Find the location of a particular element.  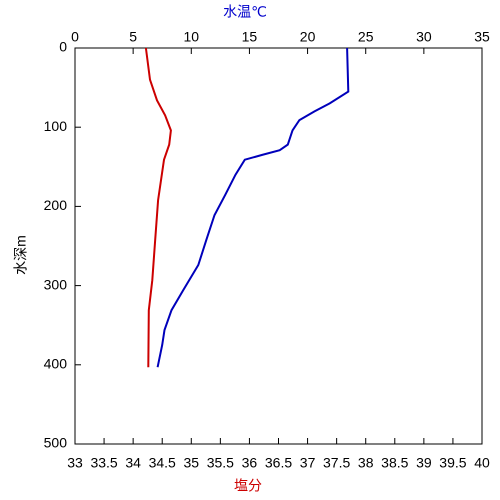

x-tick-label: 34 is located at coordinates (133, 463).